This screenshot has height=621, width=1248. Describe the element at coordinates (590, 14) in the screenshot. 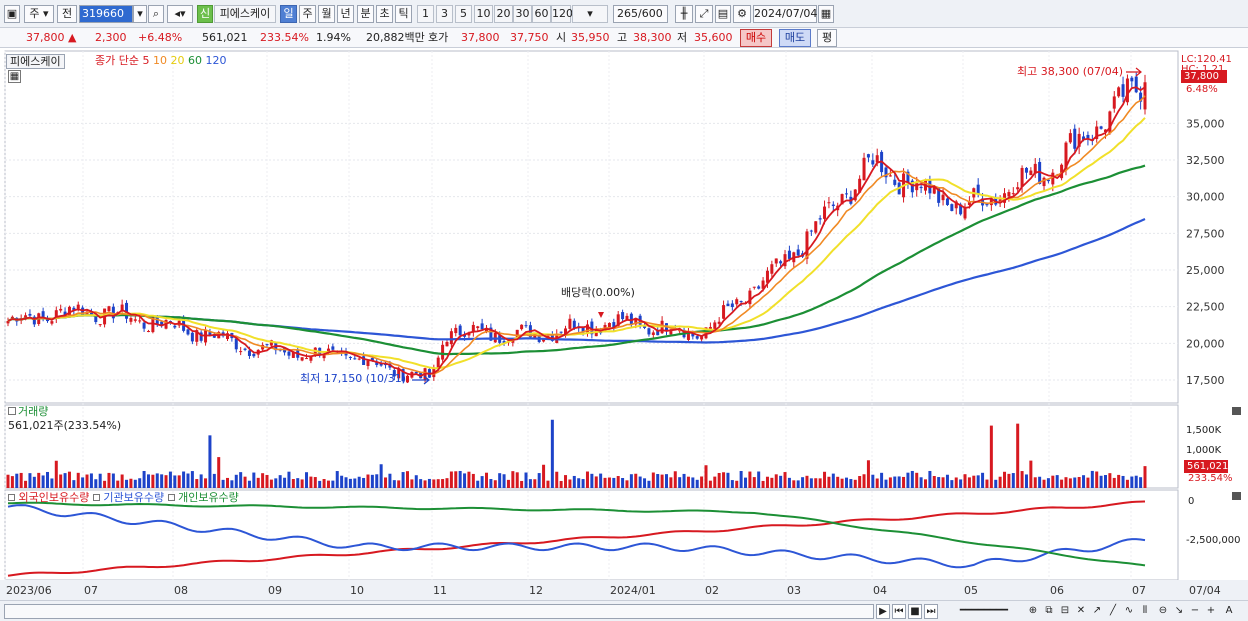

I see `interval-custom-select: ▾` at that location.